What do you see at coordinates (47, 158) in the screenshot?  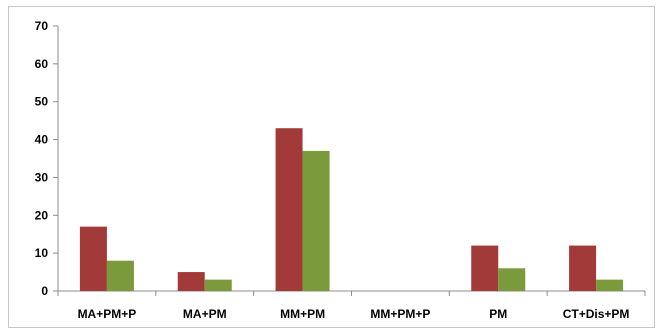 I see `y-axis: 0 10 20 30 40 50 60 70` at bounding box center [47, 158].